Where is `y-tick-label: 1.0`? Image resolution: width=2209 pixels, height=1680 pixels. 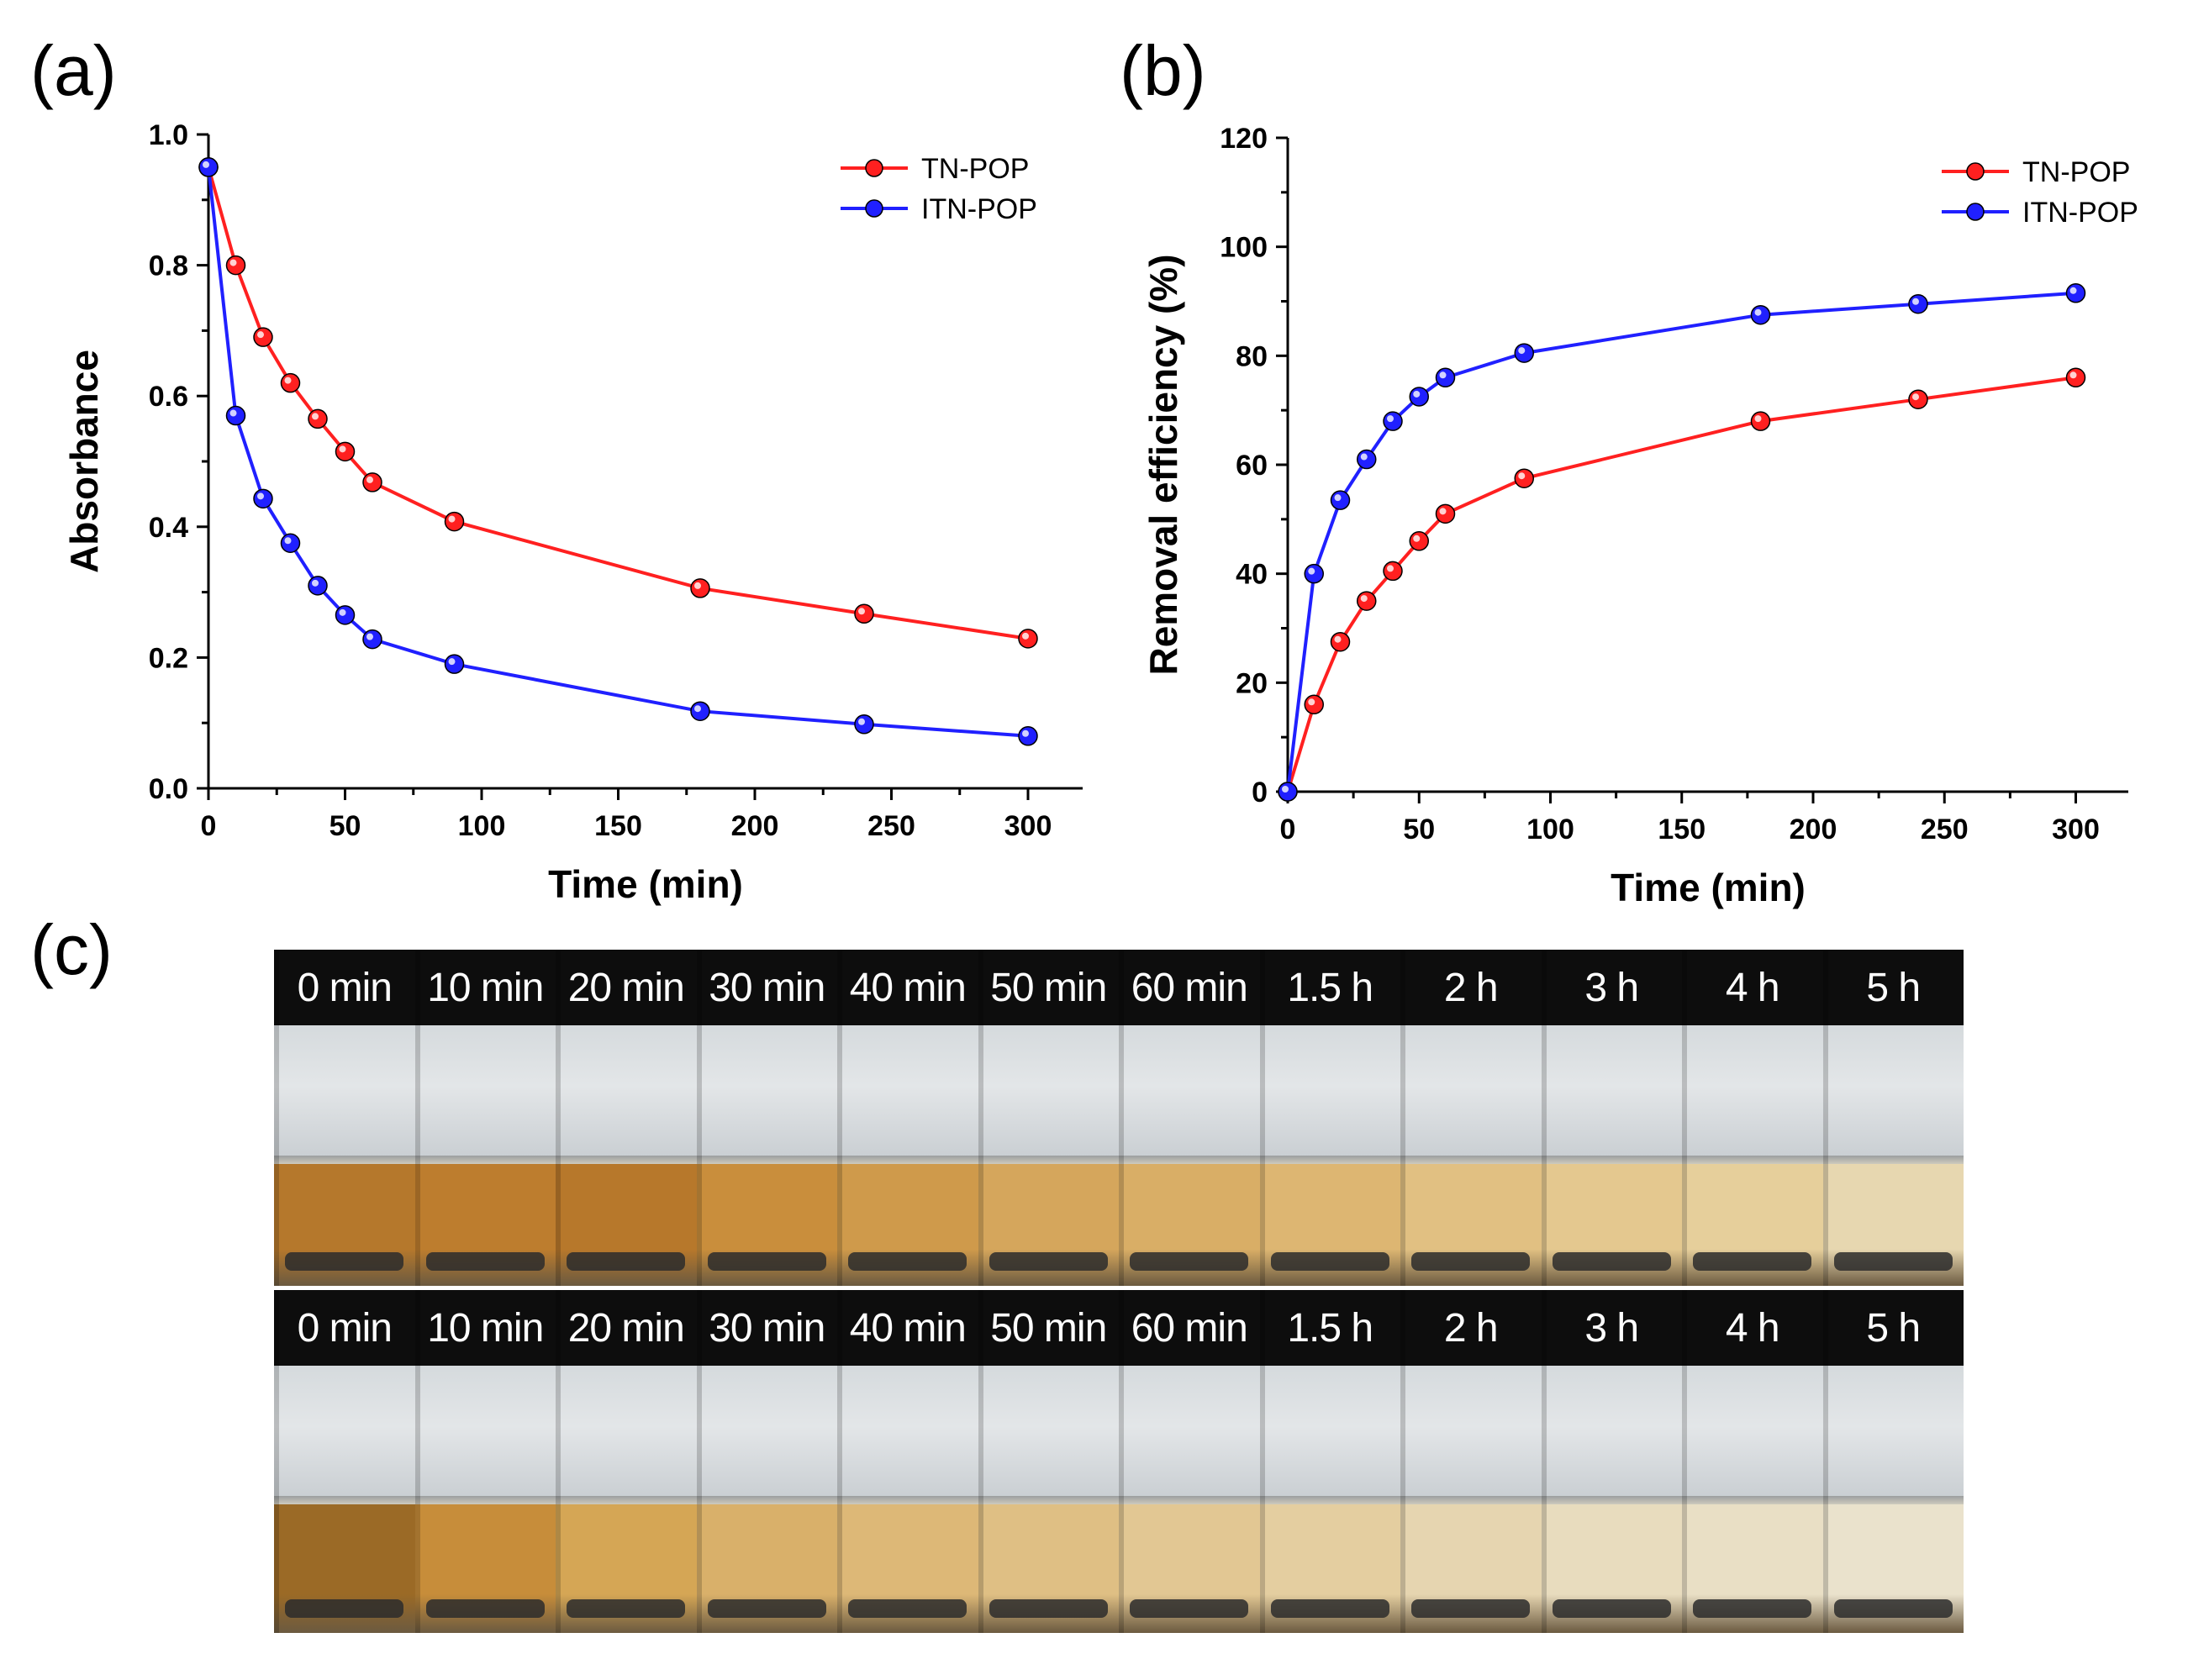
y-tick-label: 1.0 is located at coordinates (168, 135).